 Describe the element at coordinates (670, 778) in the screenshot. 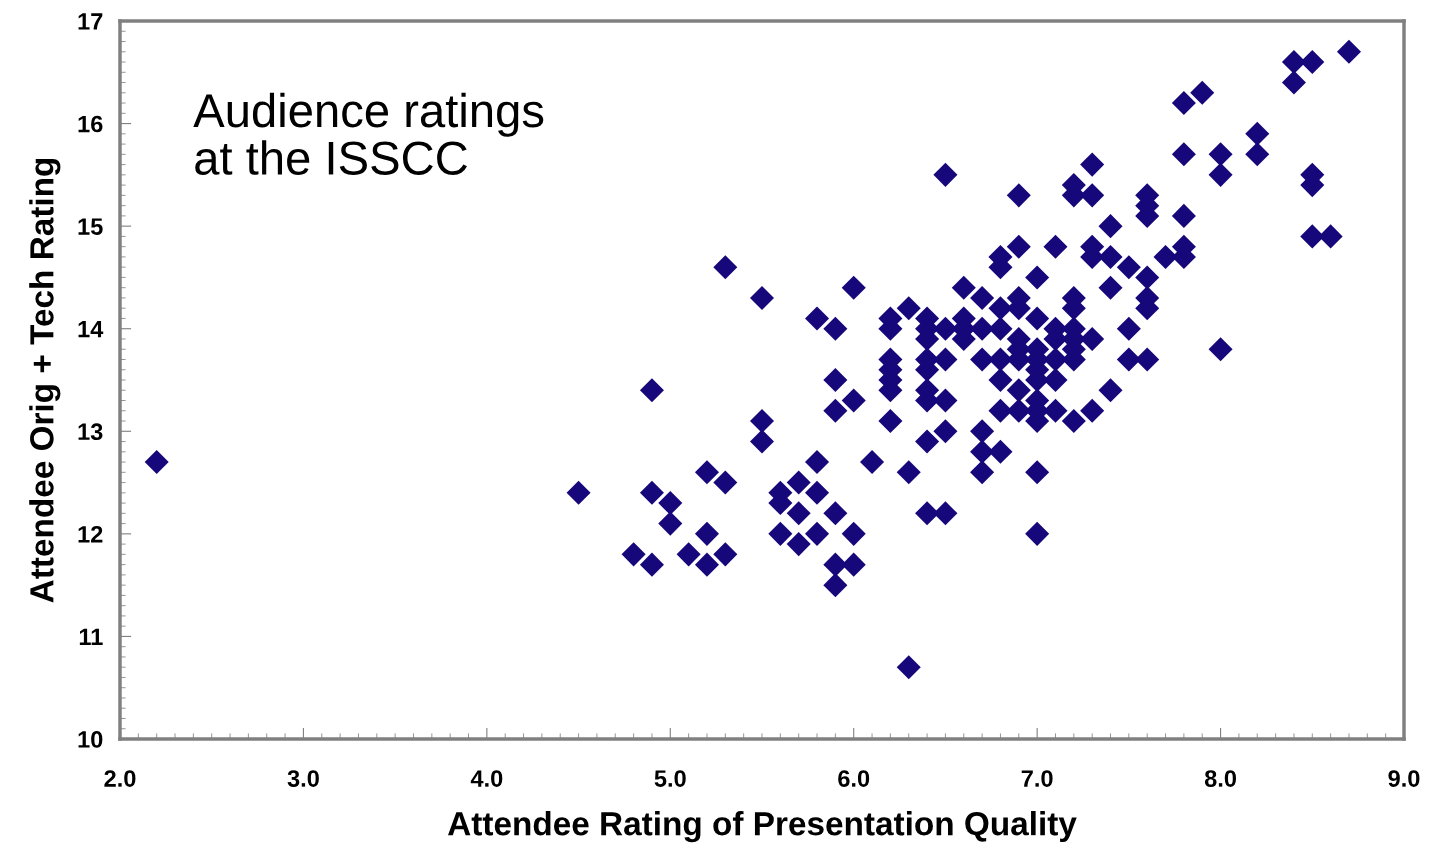

I see `x-tick-label: 5.0` at that location.